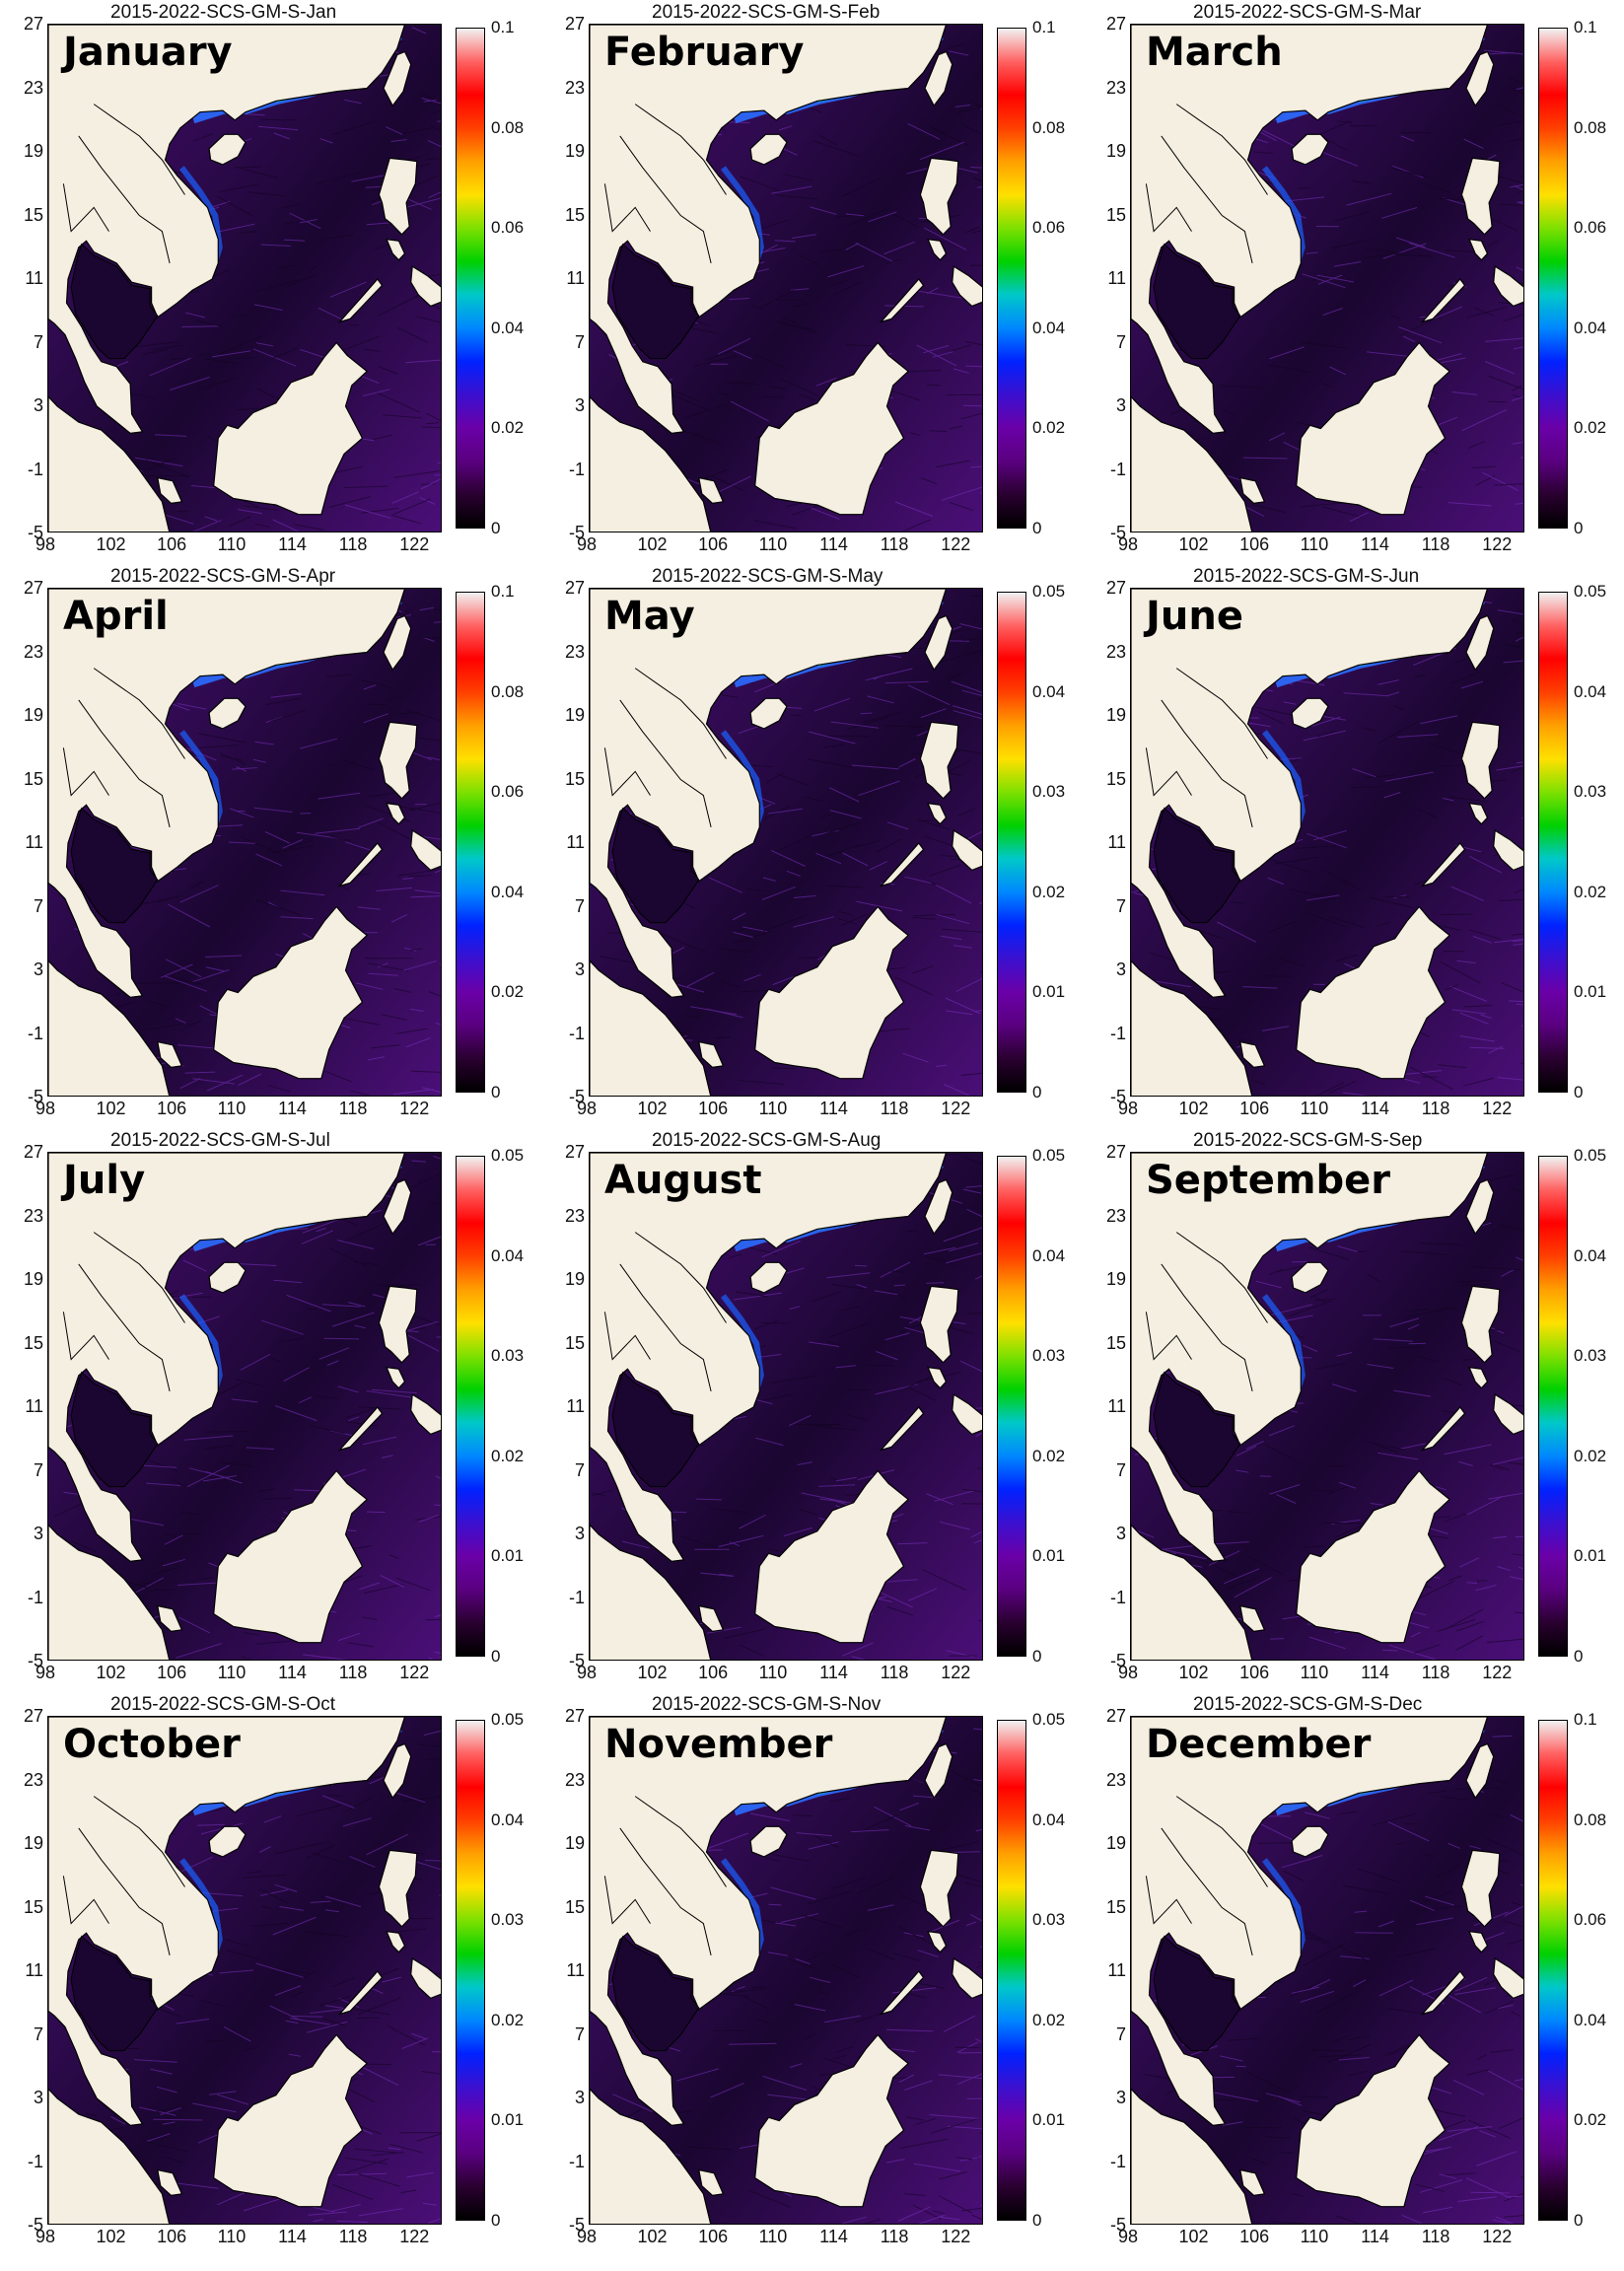  Describe the element at coordinates (1129, 1108) in the screenshot. I see `lon-tick-label: 98` at that location.